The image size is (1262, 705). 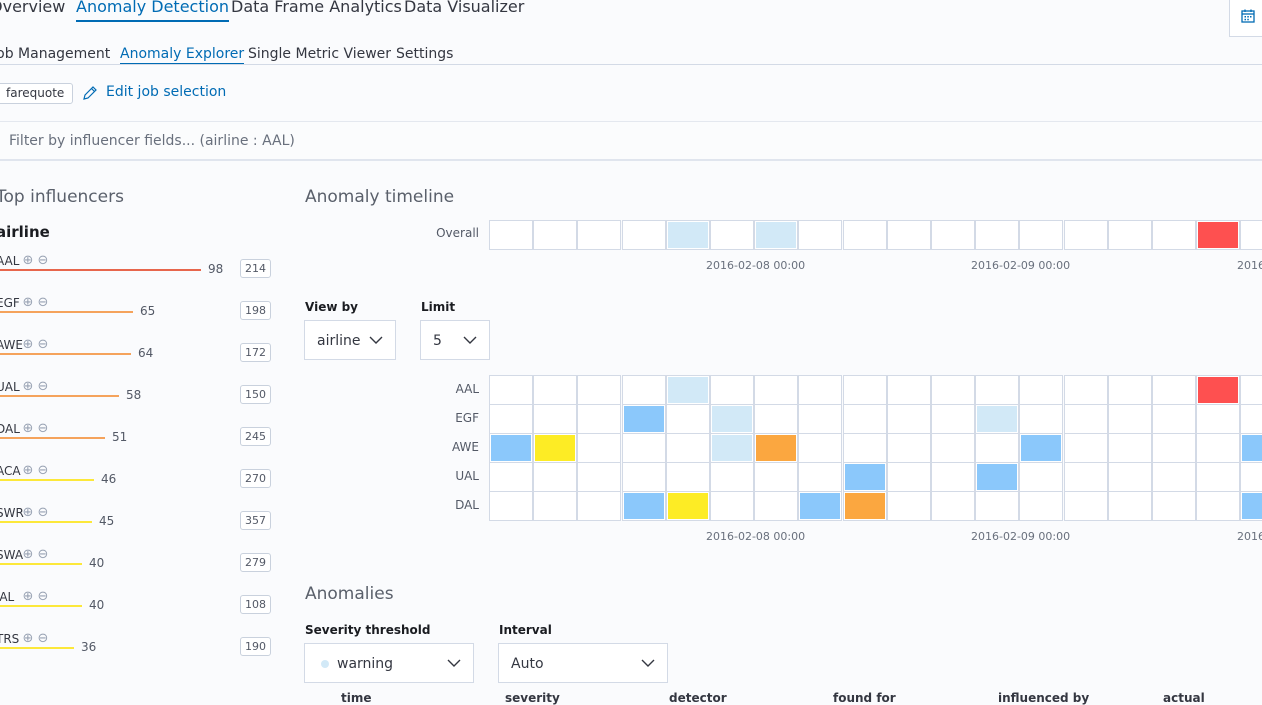 I want to click on column-header-severity: severity, so click(x=532, y=698).